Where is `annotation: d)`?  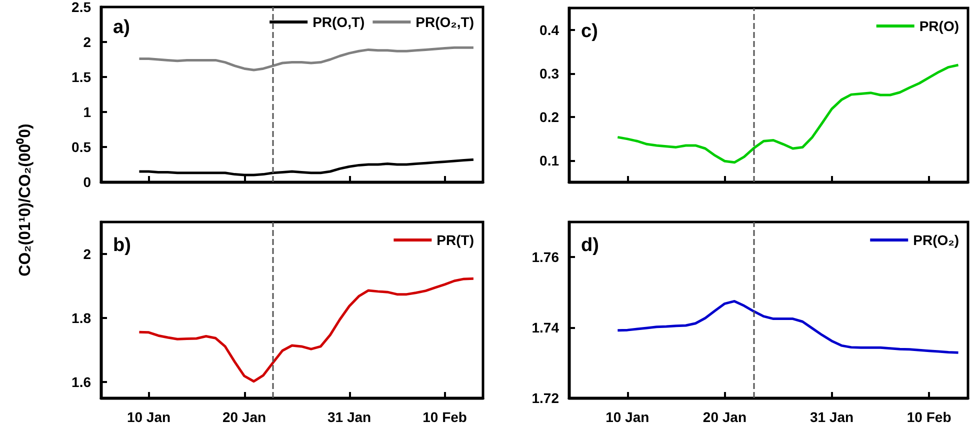 annotation: d) is located at coordinates (590, 245).